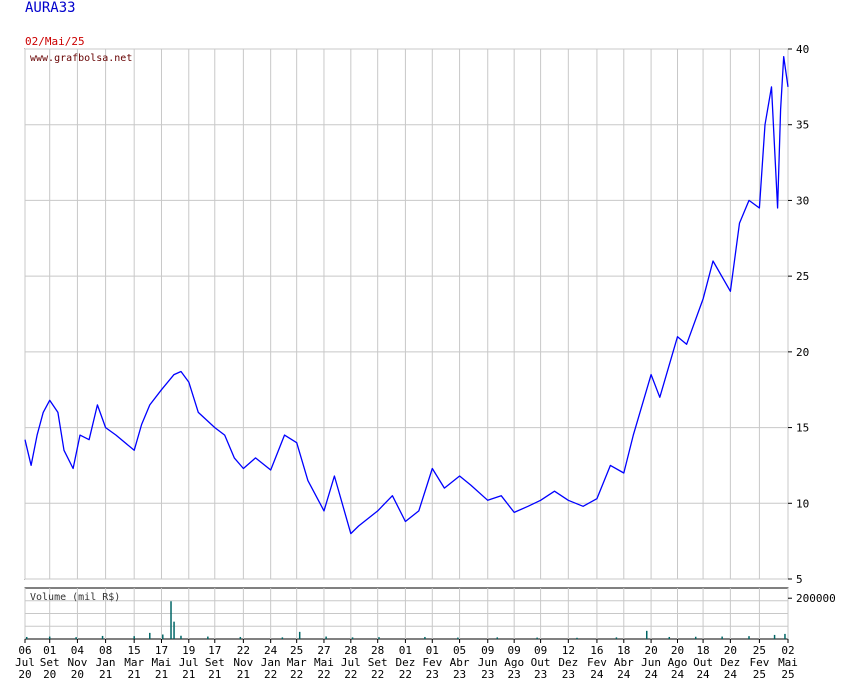 This screenshot has width=845, height=690. What do you see at coordinates (188, 650) in the screenshot?
I see `x-tick-day: 19` at bounding box center [188, 650].